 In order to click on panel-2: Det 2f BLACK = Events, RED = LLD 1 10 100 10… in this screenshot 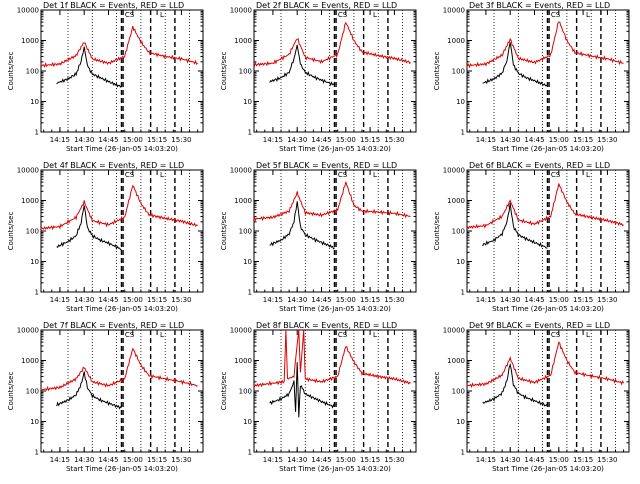, I will do `click(318, 77)`.